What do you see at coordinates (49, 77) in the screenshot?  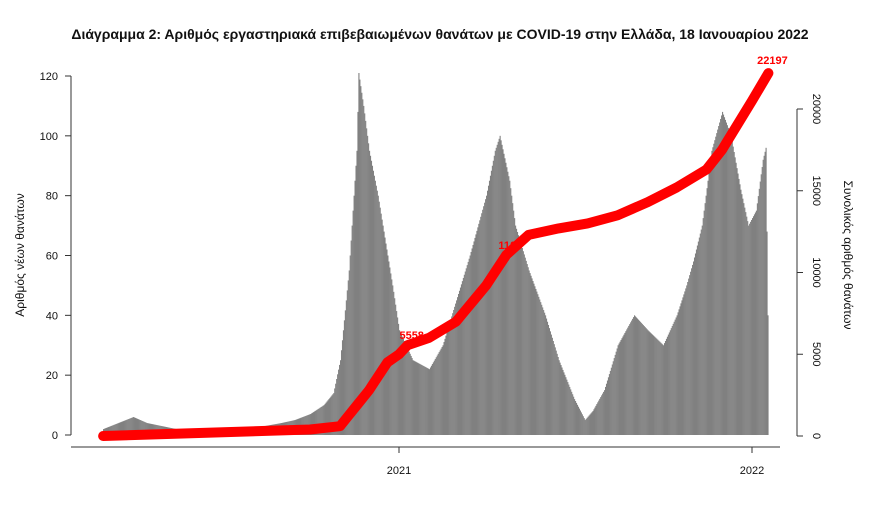 I see `y-tick-label: 120` at bounding box center [49, 77].